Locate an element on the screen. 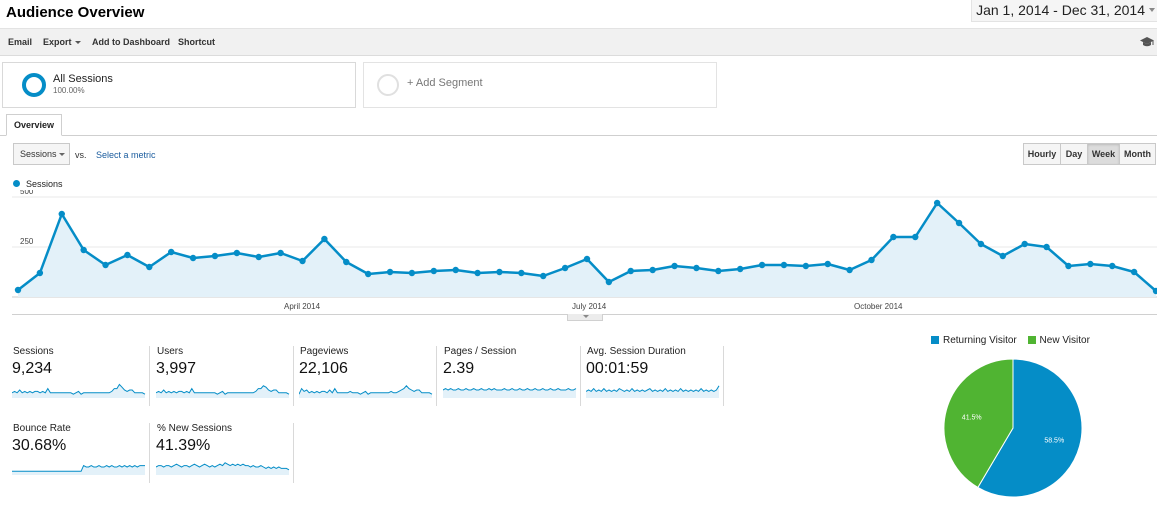  pie-slice-new is located at coordinates (978, 423).